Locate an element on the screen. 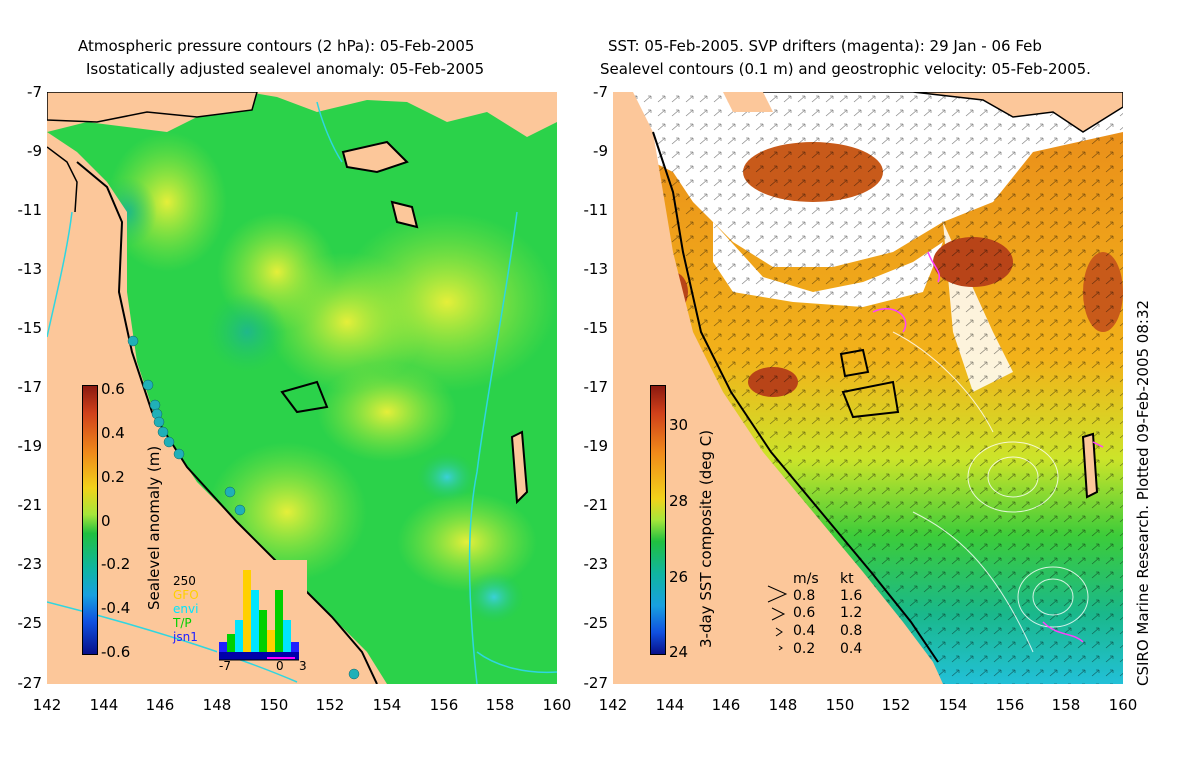 This screenshot has width=1182, height=768. left-colorbar is located at coordinates (90, 520).